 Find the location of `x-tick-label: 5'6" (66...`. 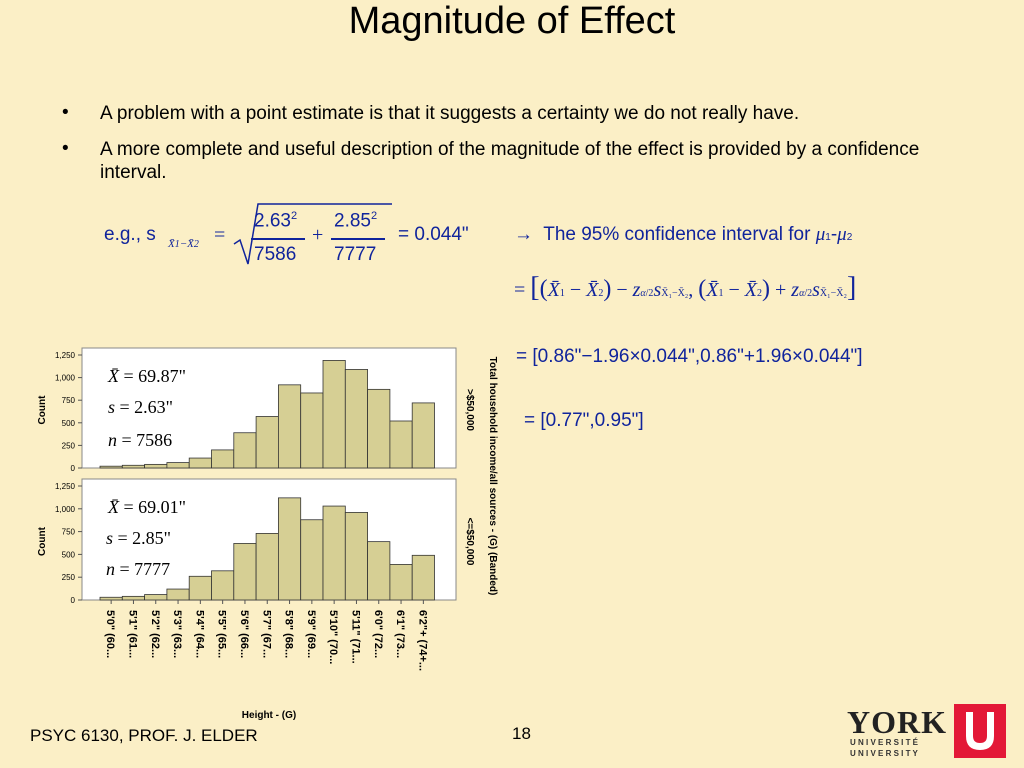

x-tick-label: 5'6" (66... is located at coordinates (244, 634).